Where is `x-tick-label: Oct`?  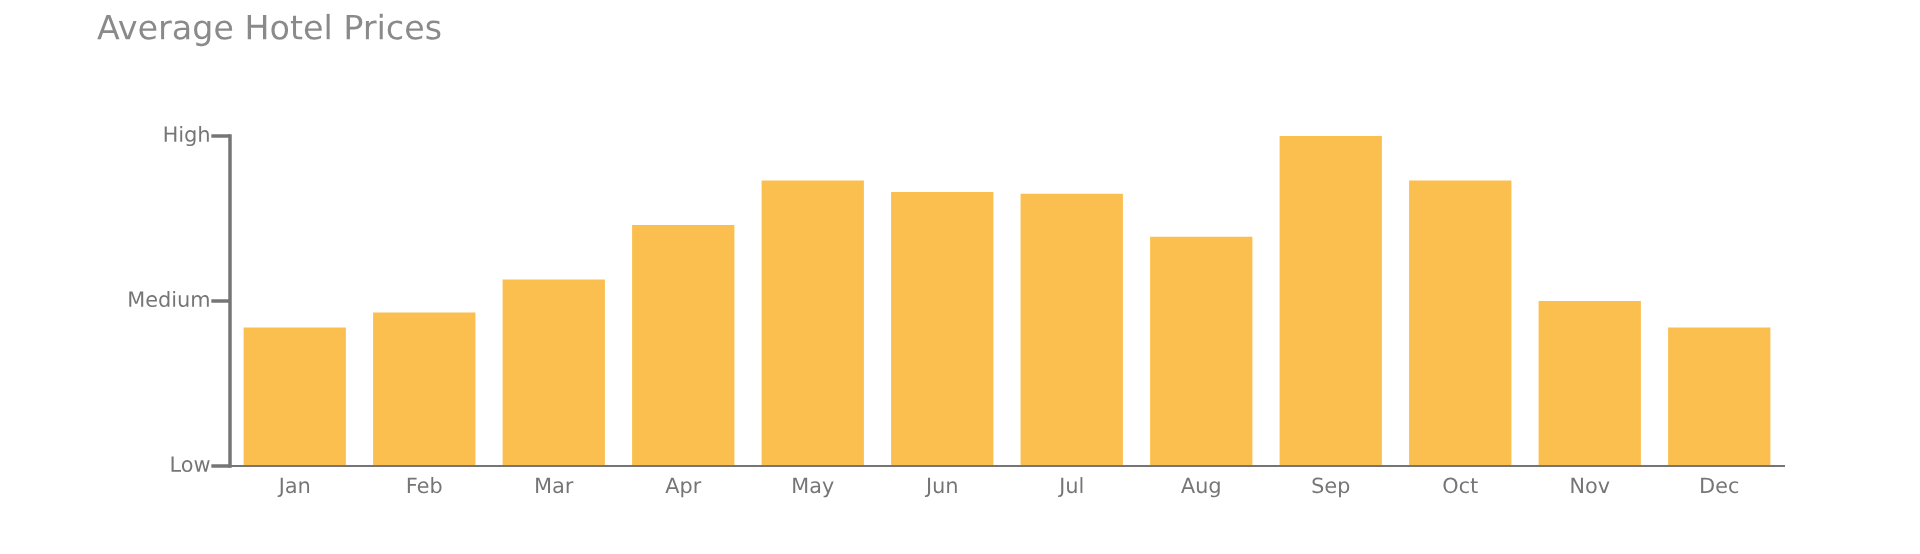 x-tick-label: Oct is located at coordinates (1460, 485).